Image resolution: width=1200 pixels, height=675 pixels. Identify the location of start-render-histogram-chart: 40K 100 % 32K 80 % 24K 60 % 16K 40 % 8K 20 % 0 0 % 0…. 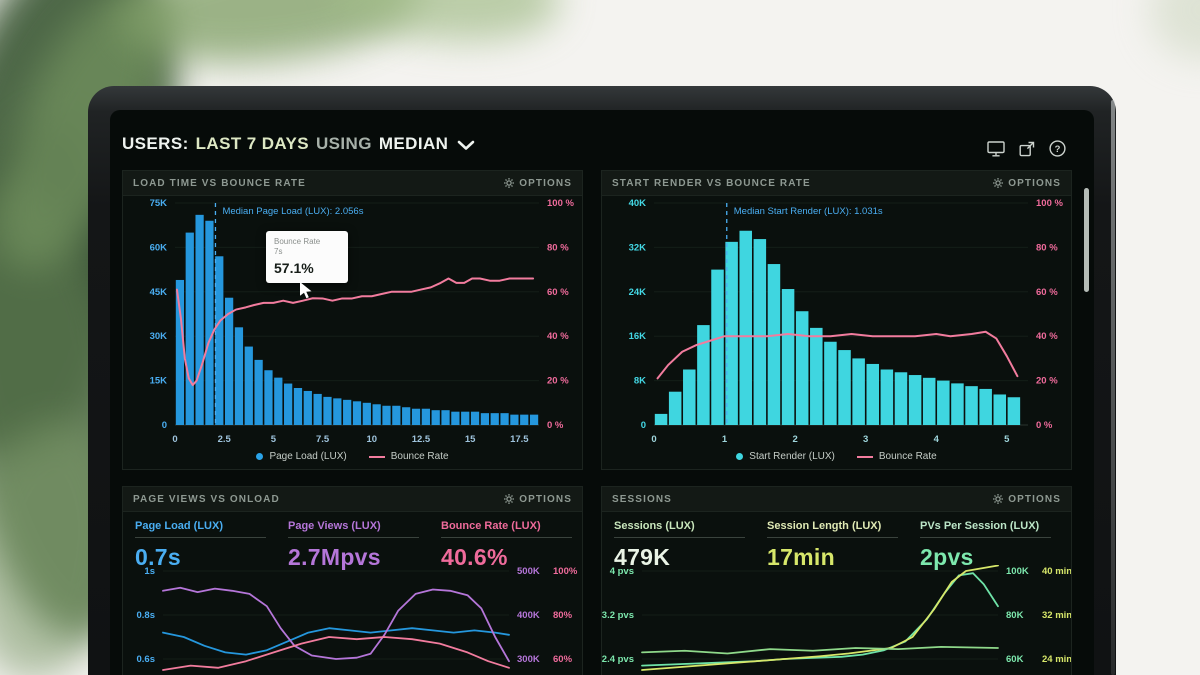
(836, 321).